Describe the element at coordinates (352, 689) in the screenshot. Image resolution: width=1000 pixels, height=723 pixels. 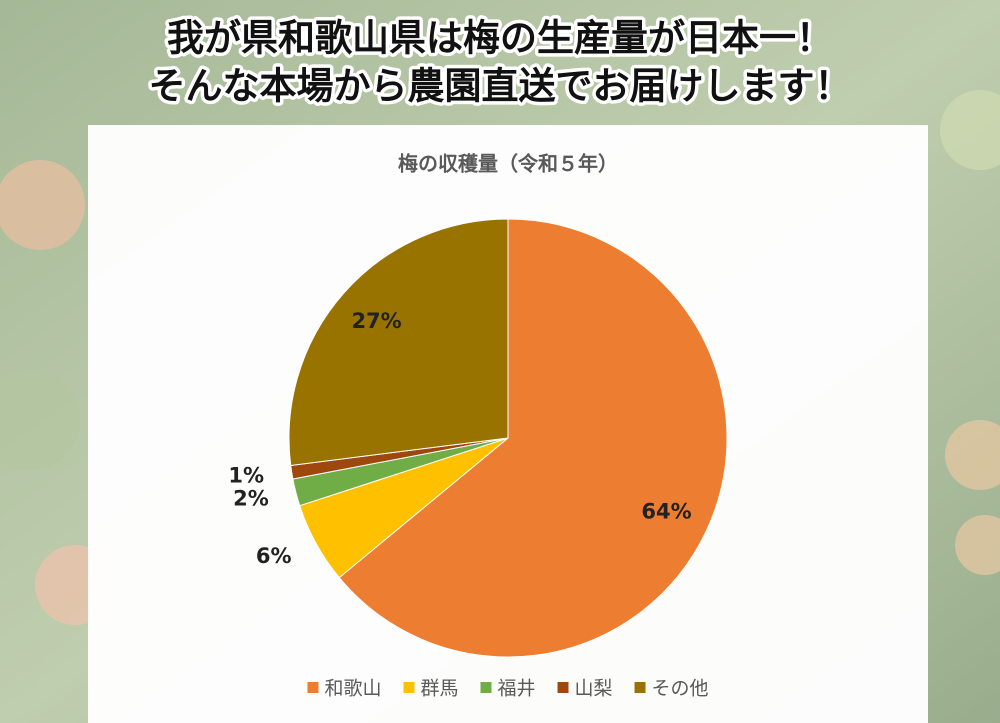
I see `legend-label: 和歌山` at that location.